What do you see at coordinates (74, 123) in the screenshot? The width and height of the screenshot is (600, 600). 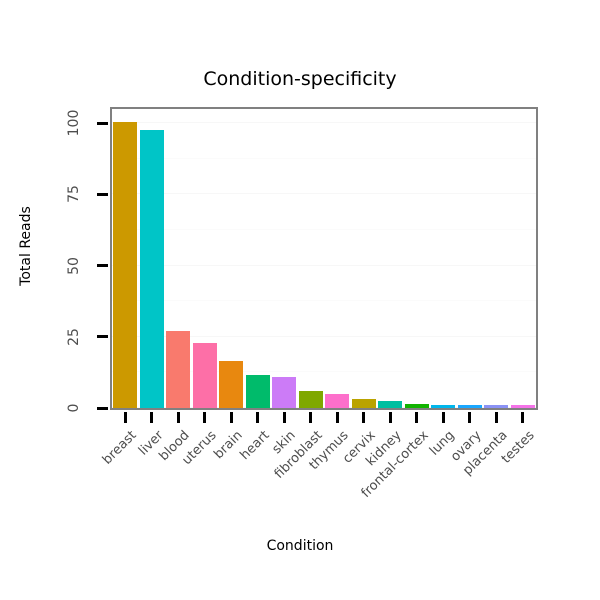 I see `y-tick-label: 100` at bounding box center [74, 123].